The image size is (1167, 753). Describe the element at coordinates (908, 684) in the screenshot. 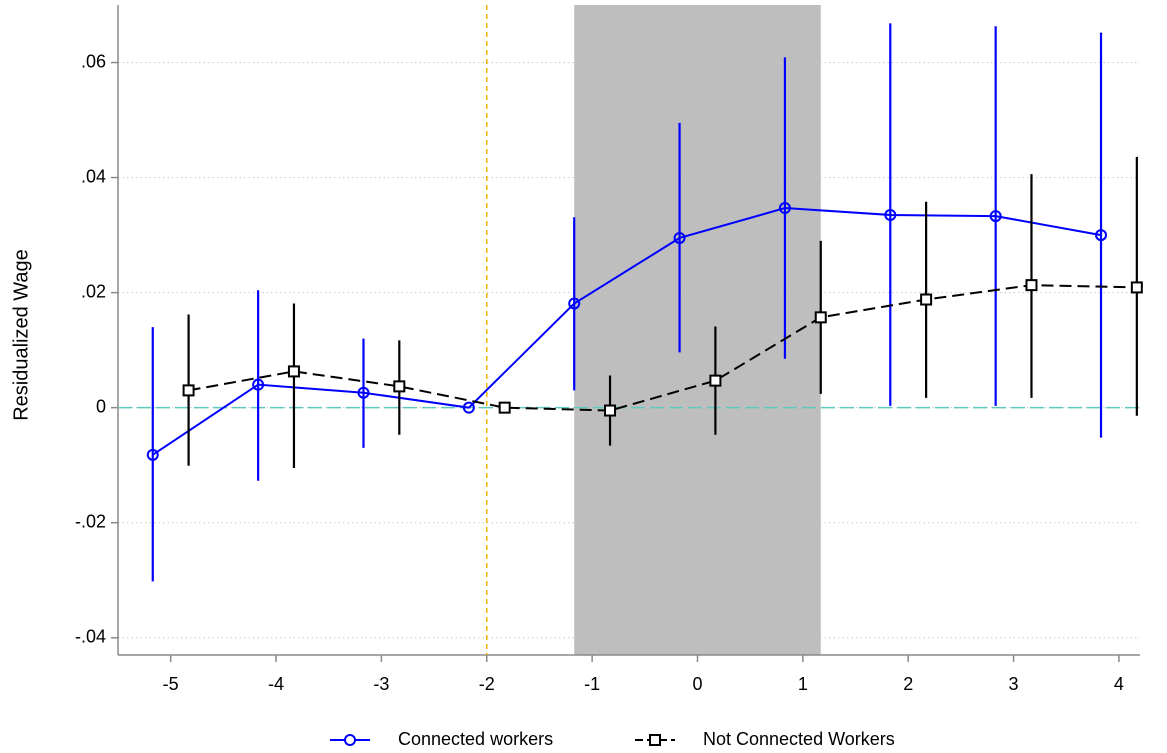

I see `x-tick-label: 2` at that location.